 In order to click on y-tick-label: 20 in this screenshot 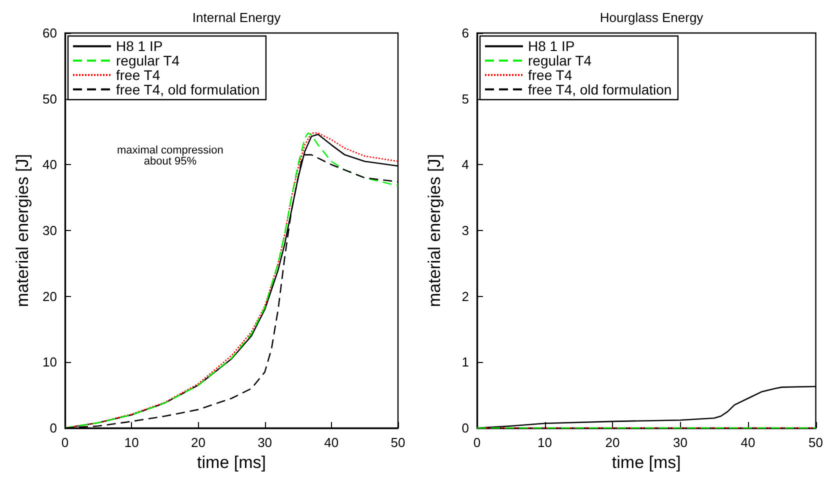, I will do `click(49, 296)`.